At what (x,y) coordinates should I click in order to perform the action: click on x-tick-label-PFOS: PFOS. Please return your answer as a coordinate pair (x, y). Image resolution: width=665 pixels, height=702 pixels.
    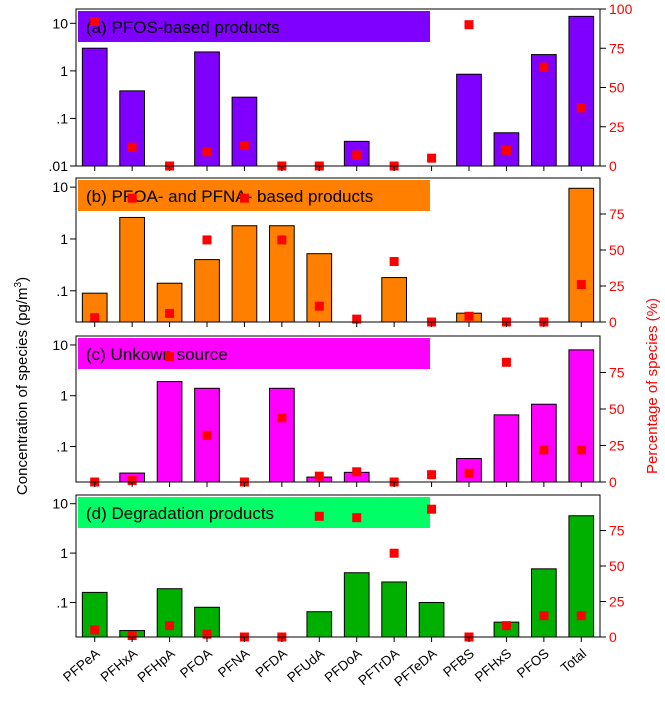
    Looking at the image, I should click on (533, 663).